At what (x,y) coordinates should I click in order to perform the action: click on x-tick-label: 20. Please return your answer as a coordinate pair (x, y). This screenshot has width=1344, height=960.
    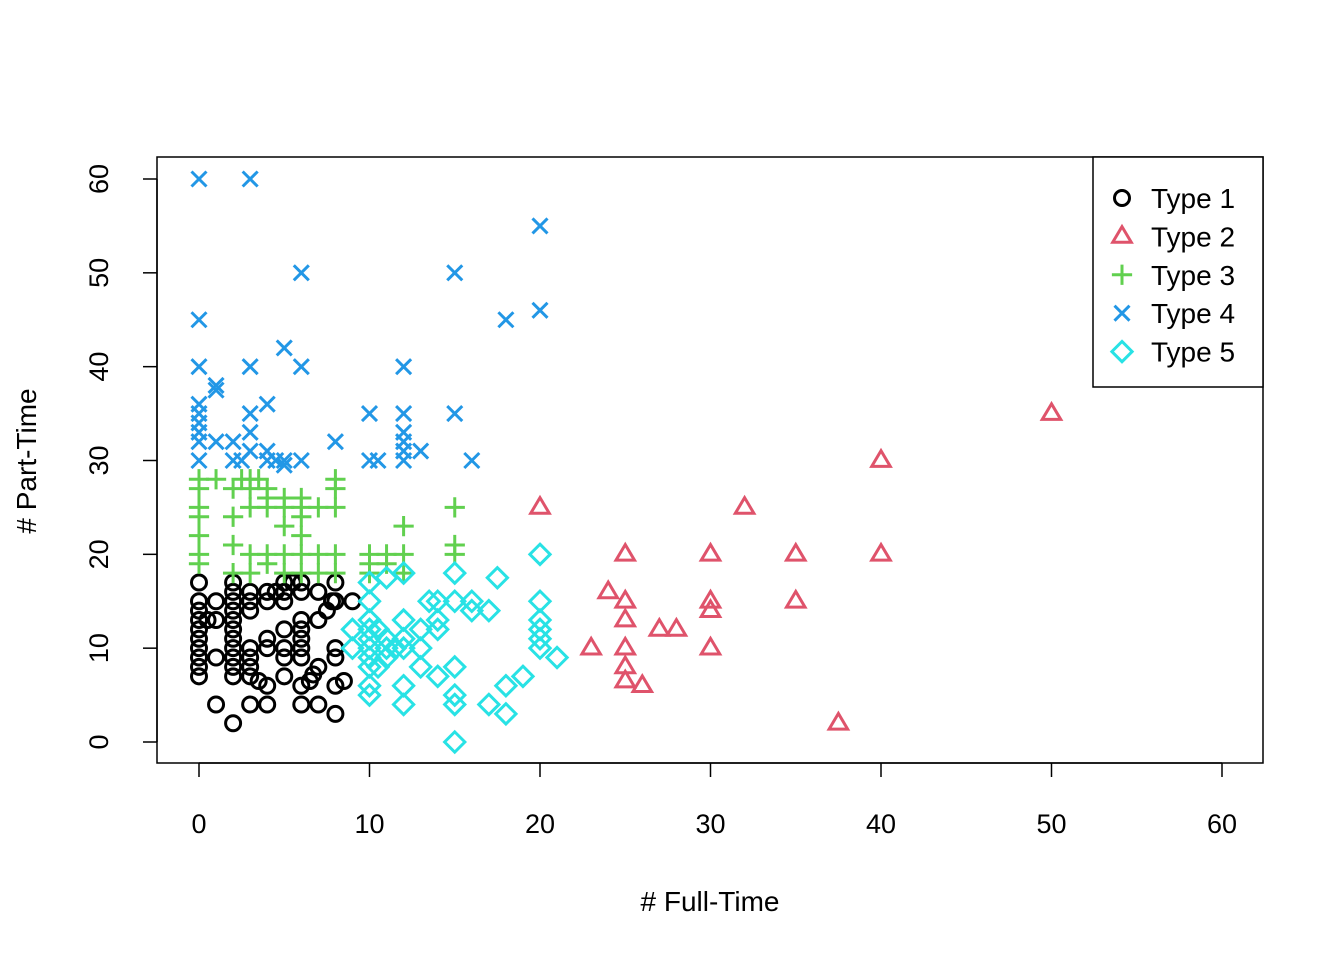
    Looking at the image, I should click on (540, 824).